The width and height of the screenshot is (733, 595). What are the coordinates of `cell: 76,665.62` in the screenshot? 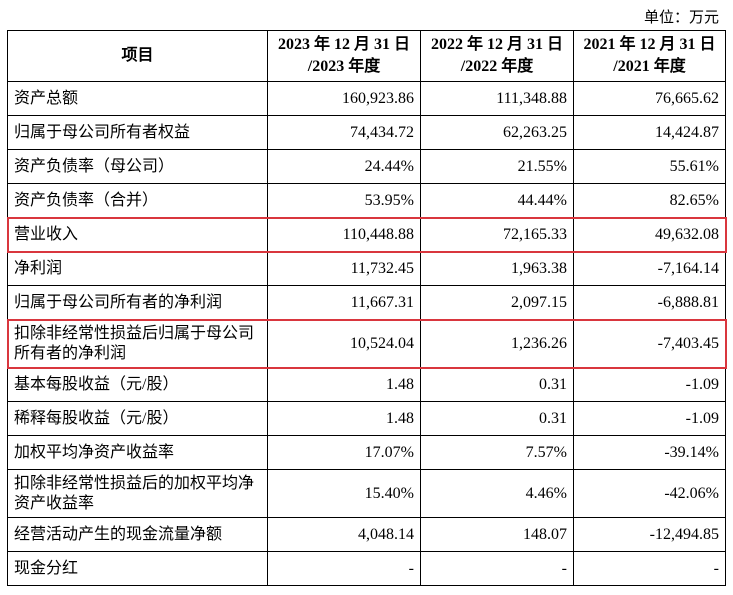 It's located at (649, 98).